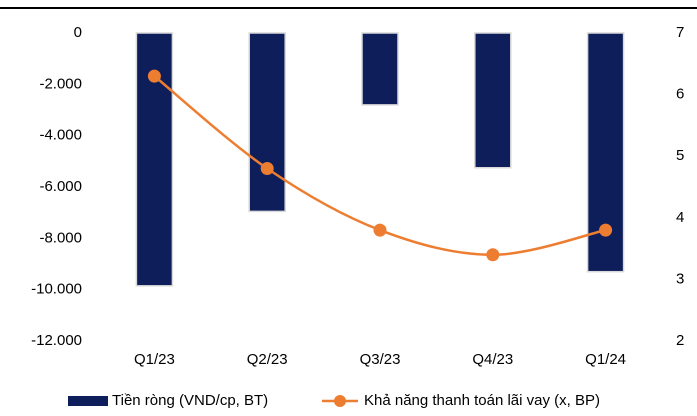  Describe the element at coordinates (56, 289) in the screenshot. I see `y-tick-label: -10.000` at that location.